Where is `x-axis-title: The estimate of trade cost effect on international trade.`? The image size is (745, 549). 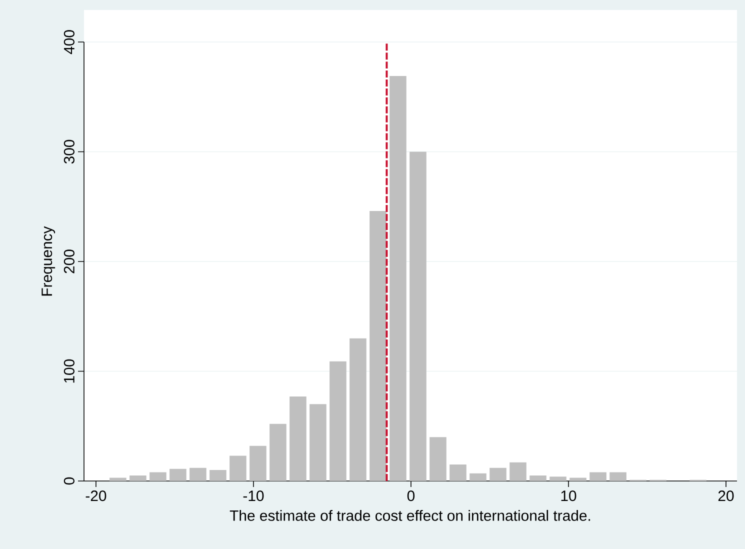 x-axis-title: The estimate of trade cost effect on international trade. is located at coordinates (410, 515).